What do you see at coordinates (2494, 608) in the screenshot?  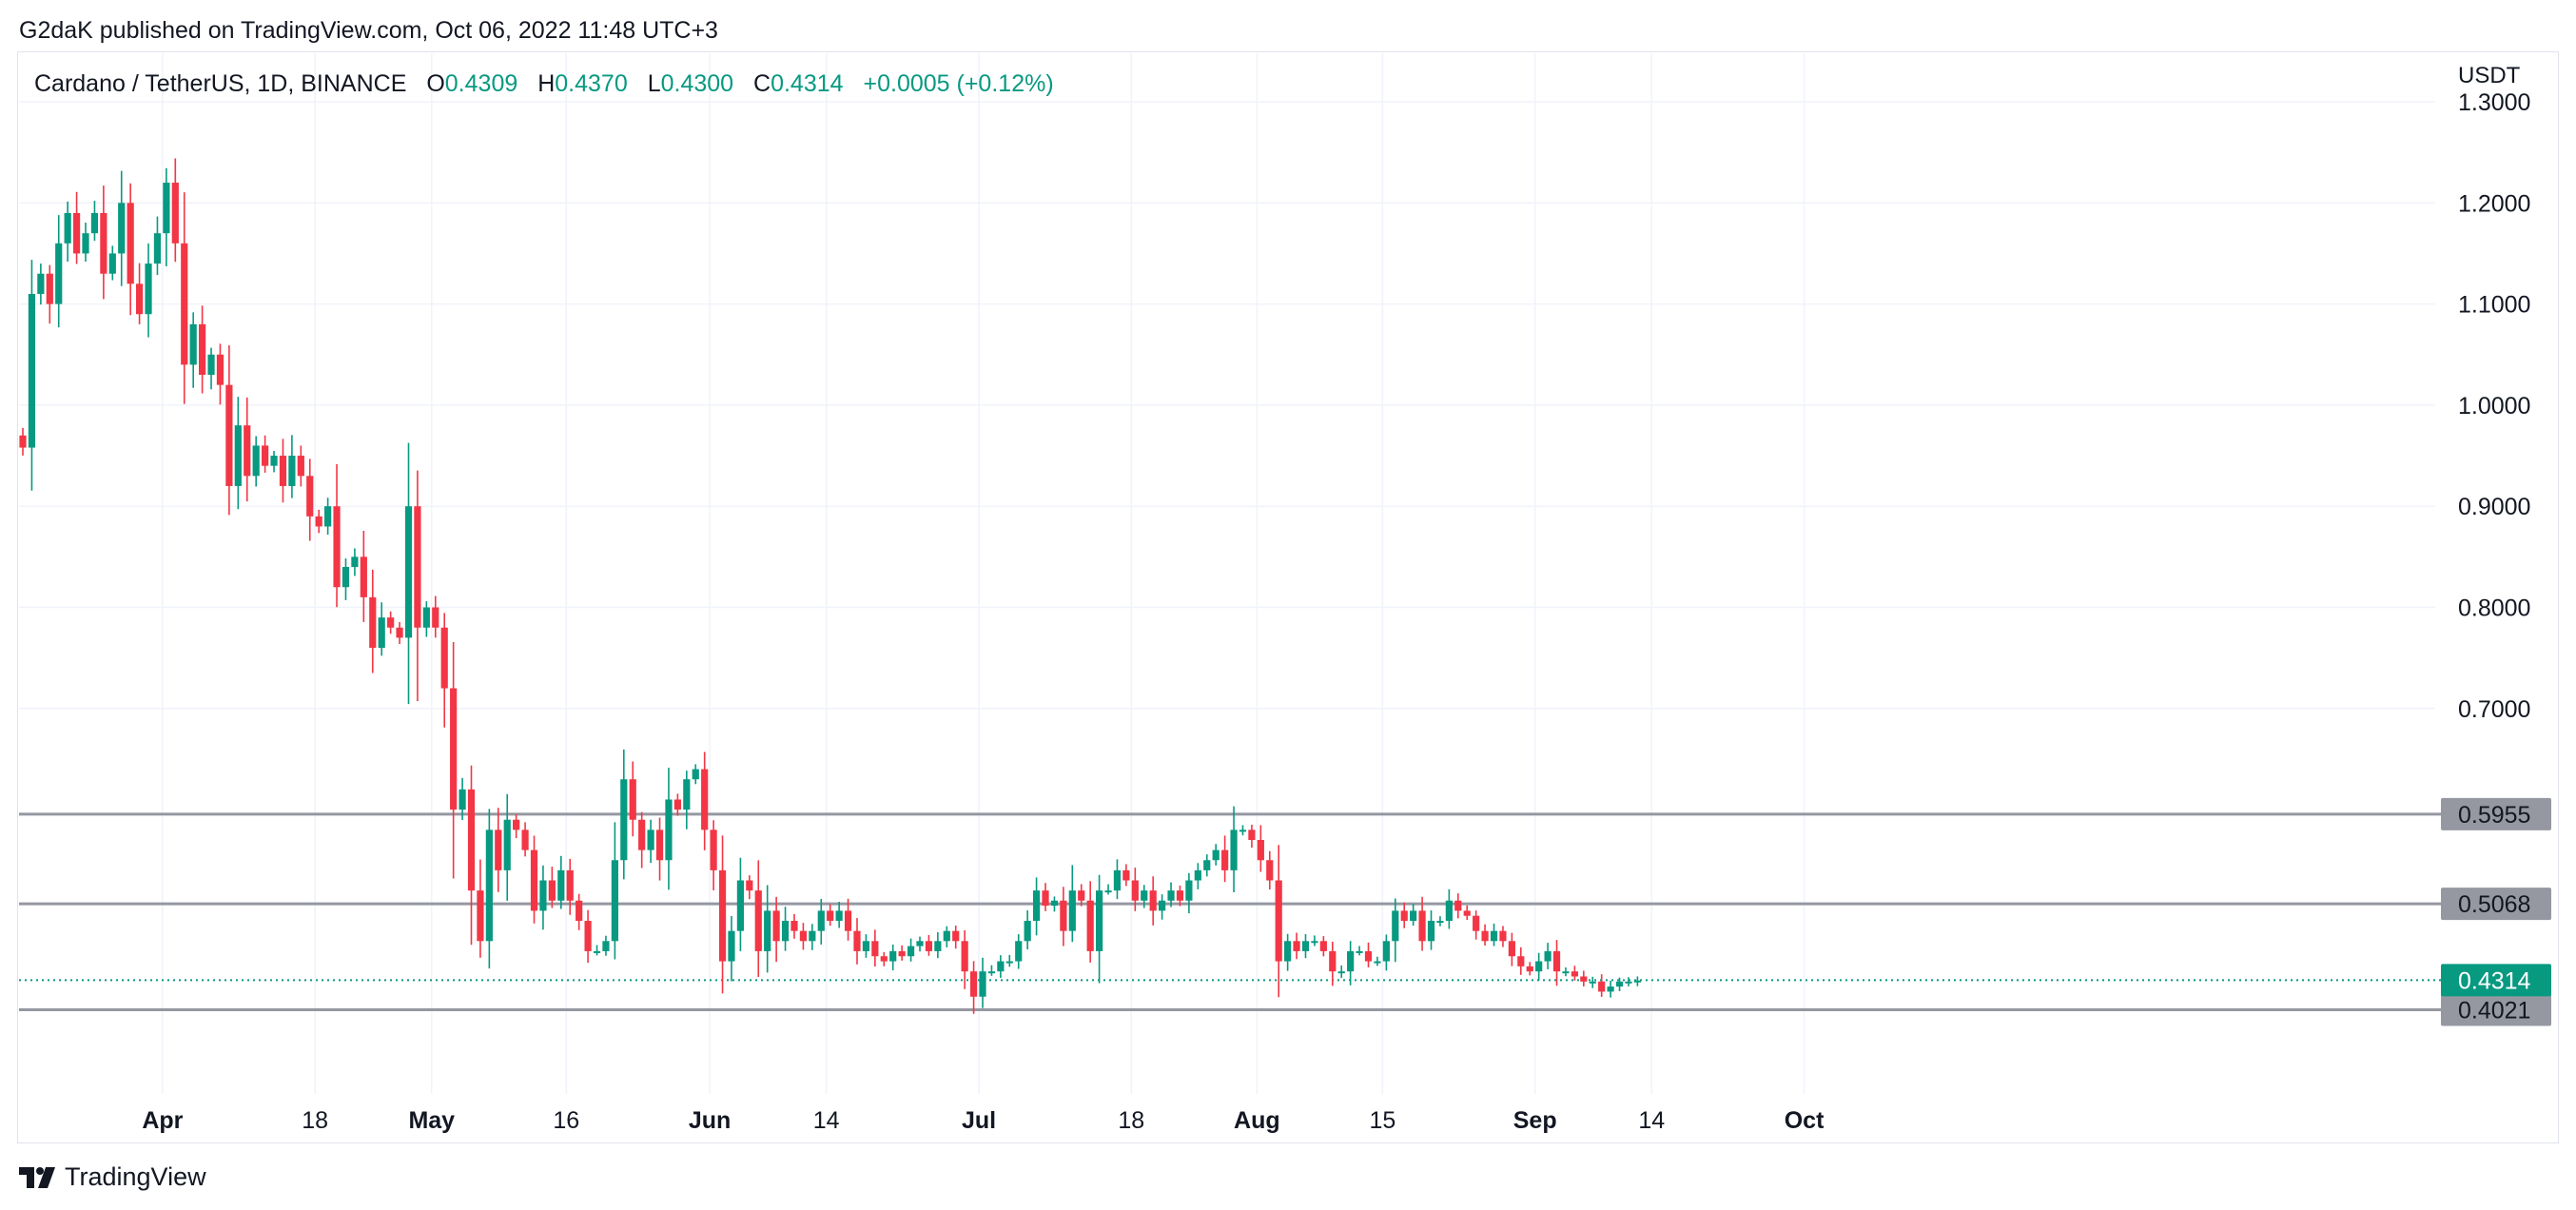 I see `y-tick-label: 0.8000` at bounding box center [2494, 608].